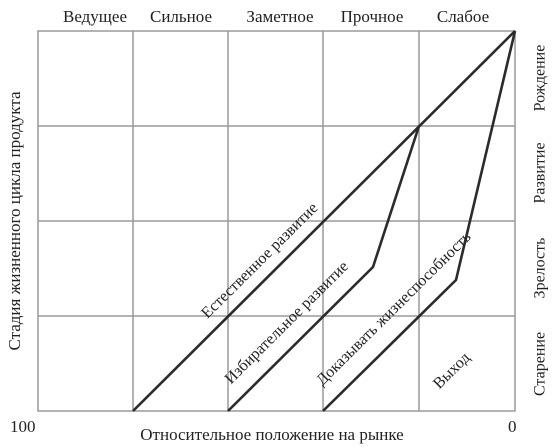 The height and width of the screenshot is (447, 559). Describe the element at coordinates (540, 172) in the screenshot. I see `stage-label-growth: Развитие` at that location.